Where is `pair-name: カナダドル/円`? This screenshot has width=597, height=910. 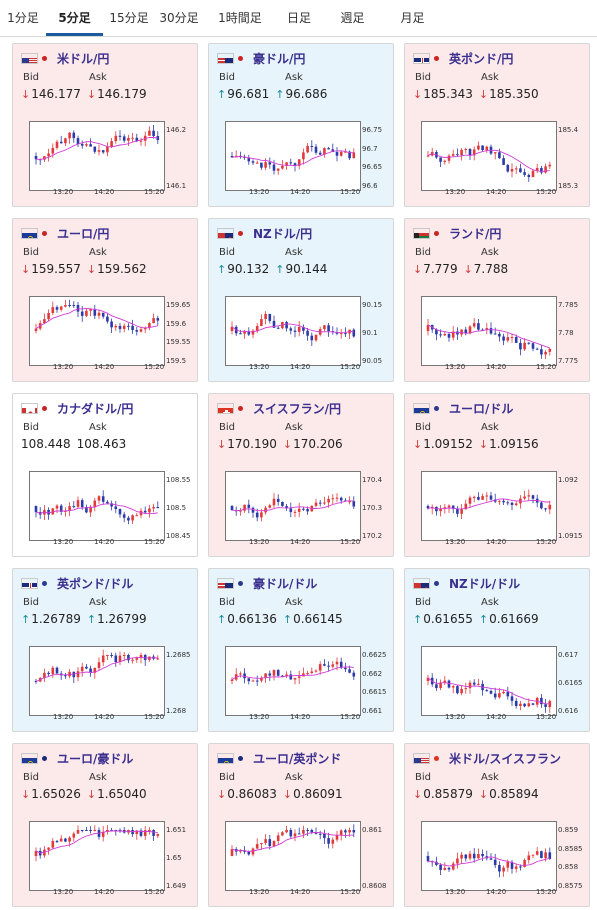 pair-name: カナダドル/円 is located at coordinates (95, 408).